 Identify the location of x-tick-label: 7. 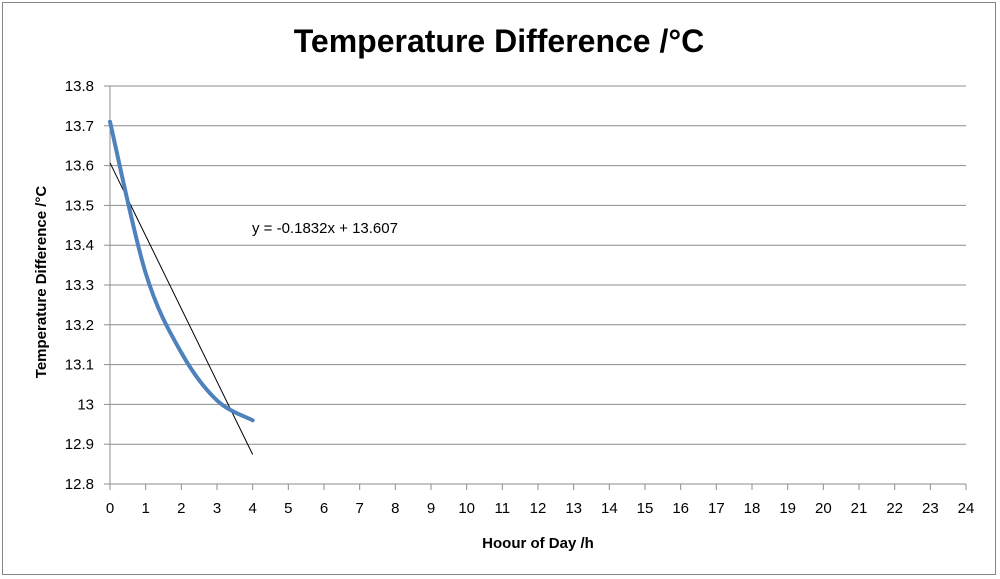
(359, 508).